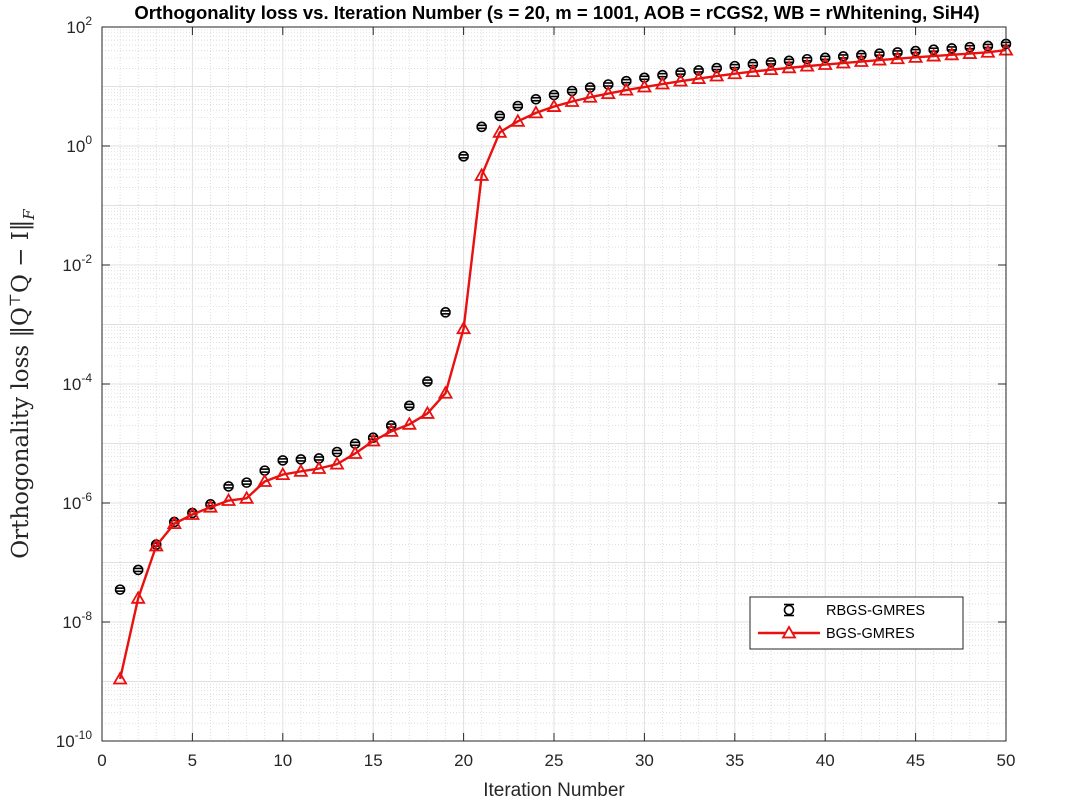 This screenshot has width=1076, height=801. I want to click on x-tick-label: 5, so click(192, 760).